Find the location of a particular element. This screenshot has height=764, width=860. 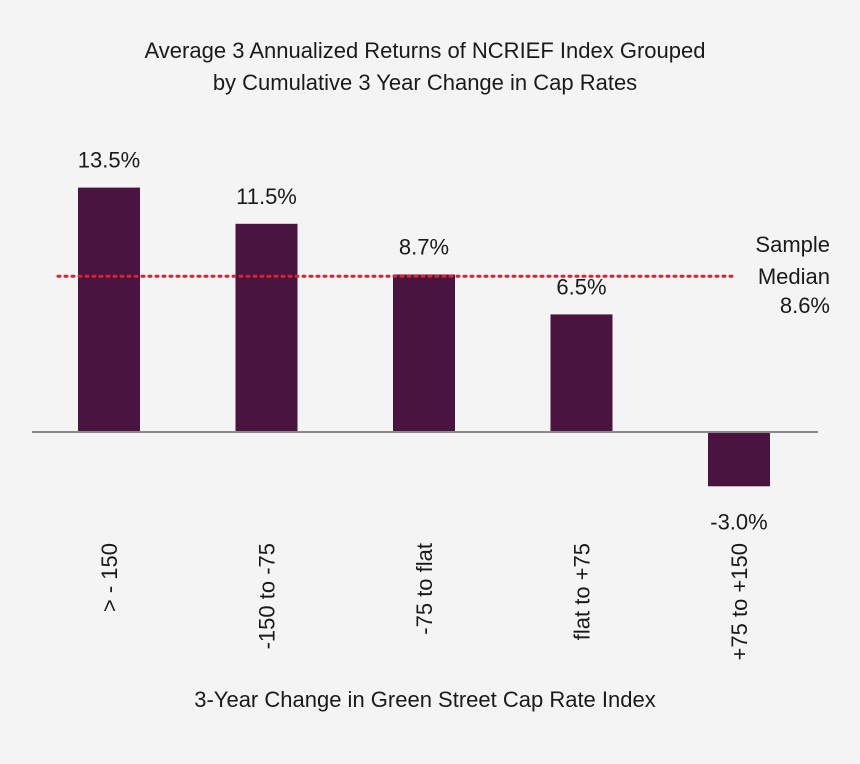

x-tick-label-5: +75 to +150 is located at coordinates (739, 601).